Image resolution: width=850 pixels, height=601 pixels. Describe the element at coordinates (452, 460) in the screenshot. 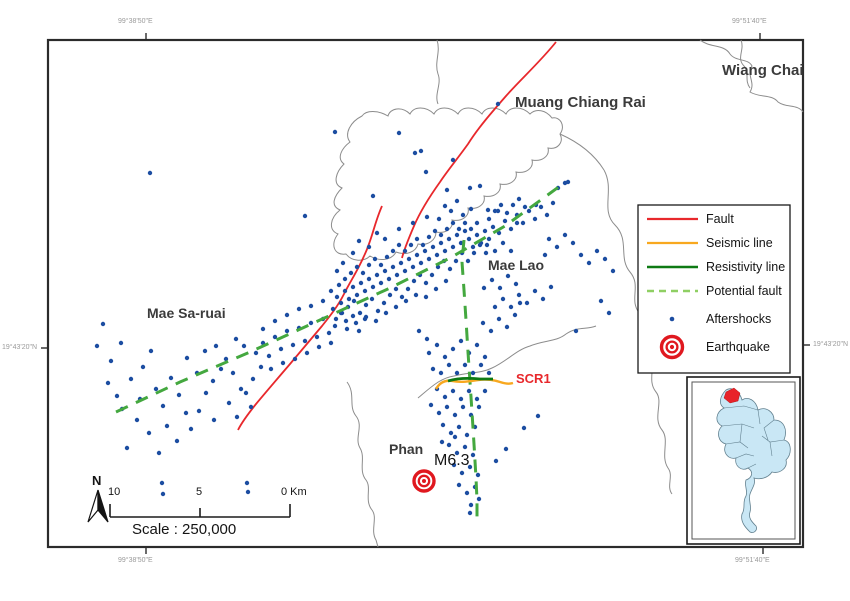

I see `earthquake-magnitude-label: M6.3` at that location.